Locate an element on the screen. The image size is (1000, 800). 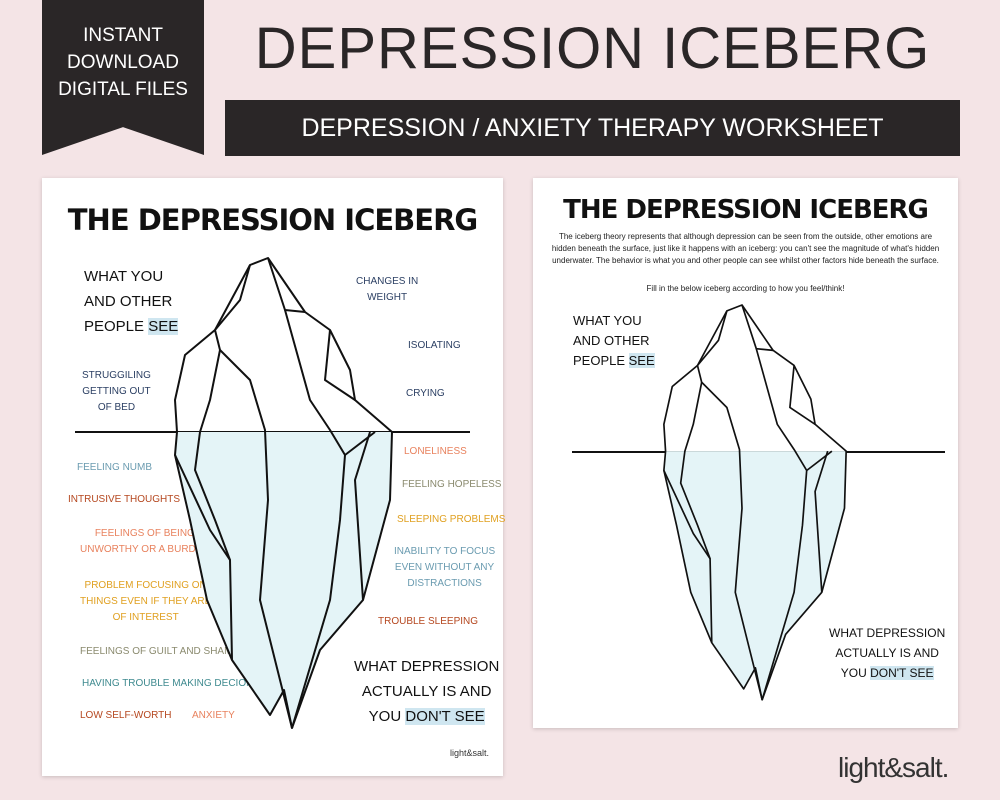
symptom-label: SLEEPING PROBLEMS is located at coordinates (451, 519).